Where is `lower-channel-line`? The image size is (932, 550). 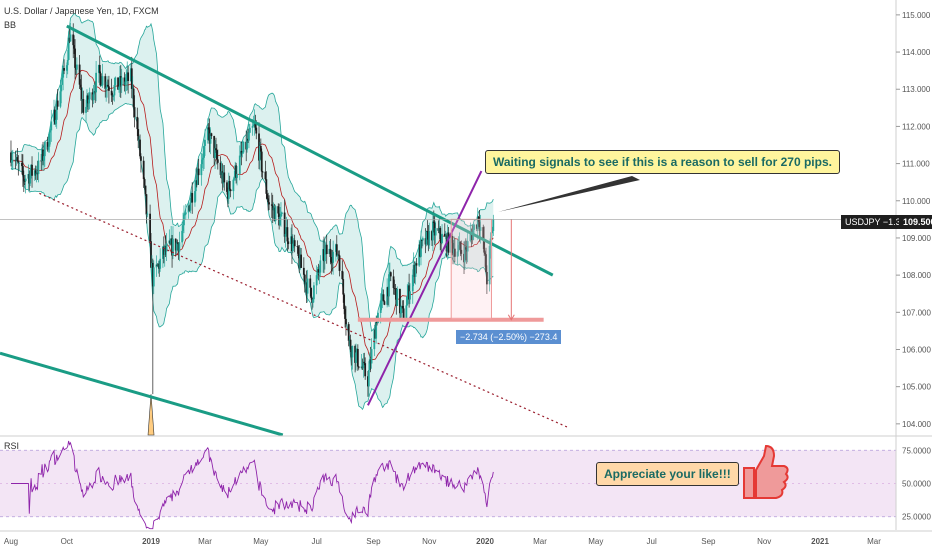
lower-channel-line is located at coordinates (142, 394).